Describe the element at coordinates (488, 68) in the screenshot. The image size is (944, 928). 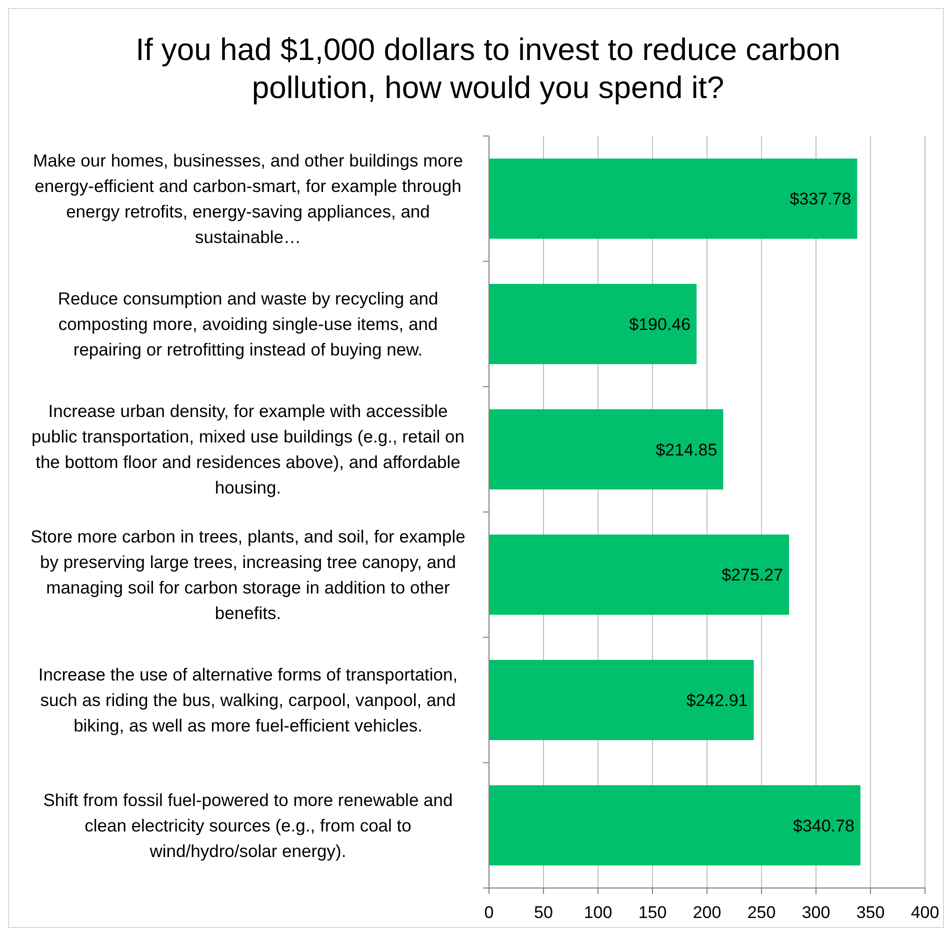
I see `chart-title: If you had $1,000 dollars to invest to reduce carbon pollution, how would you spend it?` at that location.